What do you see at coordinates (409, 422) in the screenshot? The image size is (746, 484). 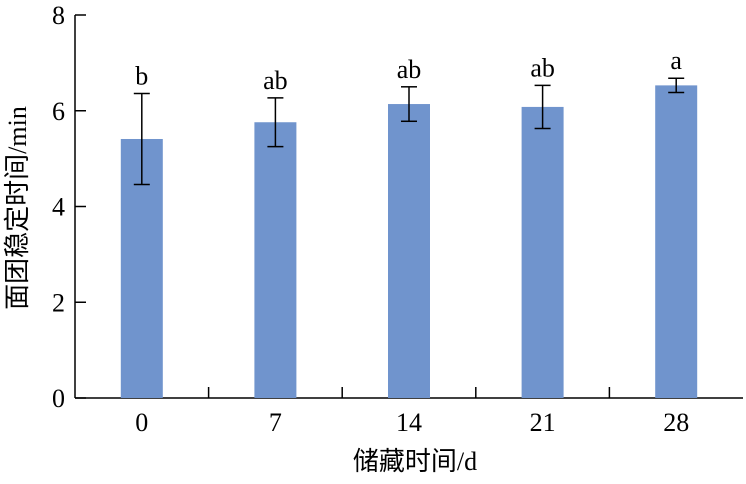 I see `x-tick-label: 14` at bounding box center [409, 422].